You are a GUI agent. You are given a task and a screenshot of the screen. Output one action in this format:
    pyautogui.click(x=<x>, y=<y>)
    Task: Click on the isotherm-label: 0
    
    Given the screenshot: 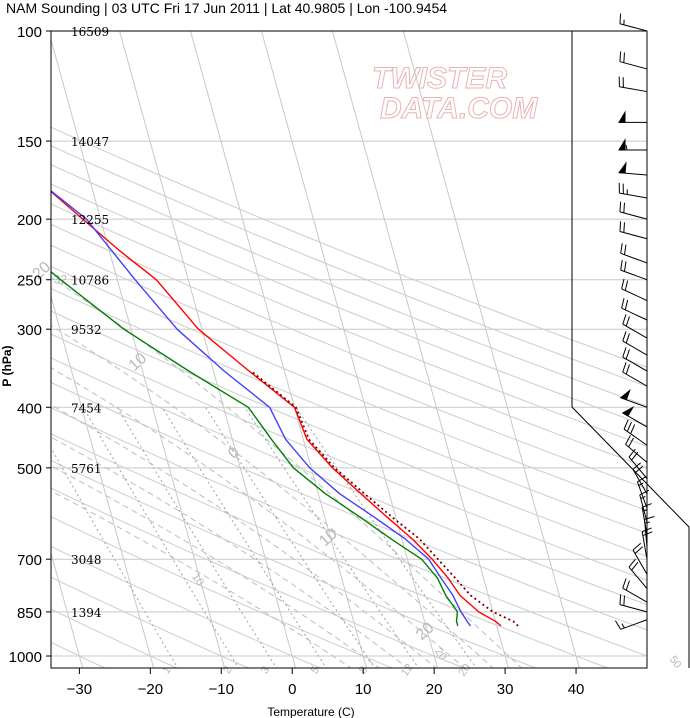 What is the action you would take?
    pyautogui.click(x=234, y=453)
    